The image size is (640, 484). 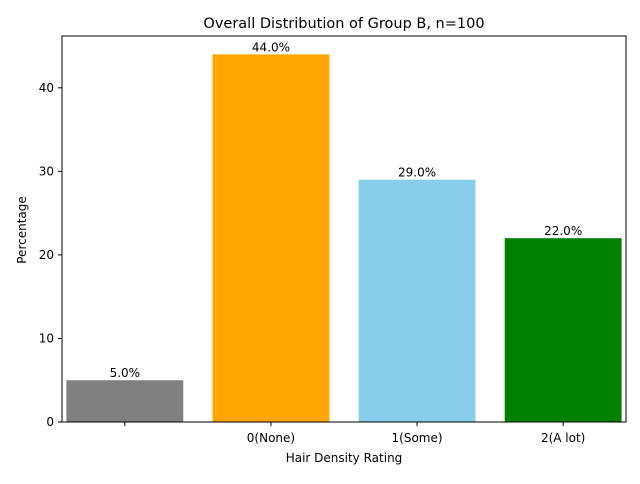 What do you see at coordinates (563, 438) in the screenshot?
I see `x-tick-label-3: 2(A lot)` at bounding box center [563, 438].